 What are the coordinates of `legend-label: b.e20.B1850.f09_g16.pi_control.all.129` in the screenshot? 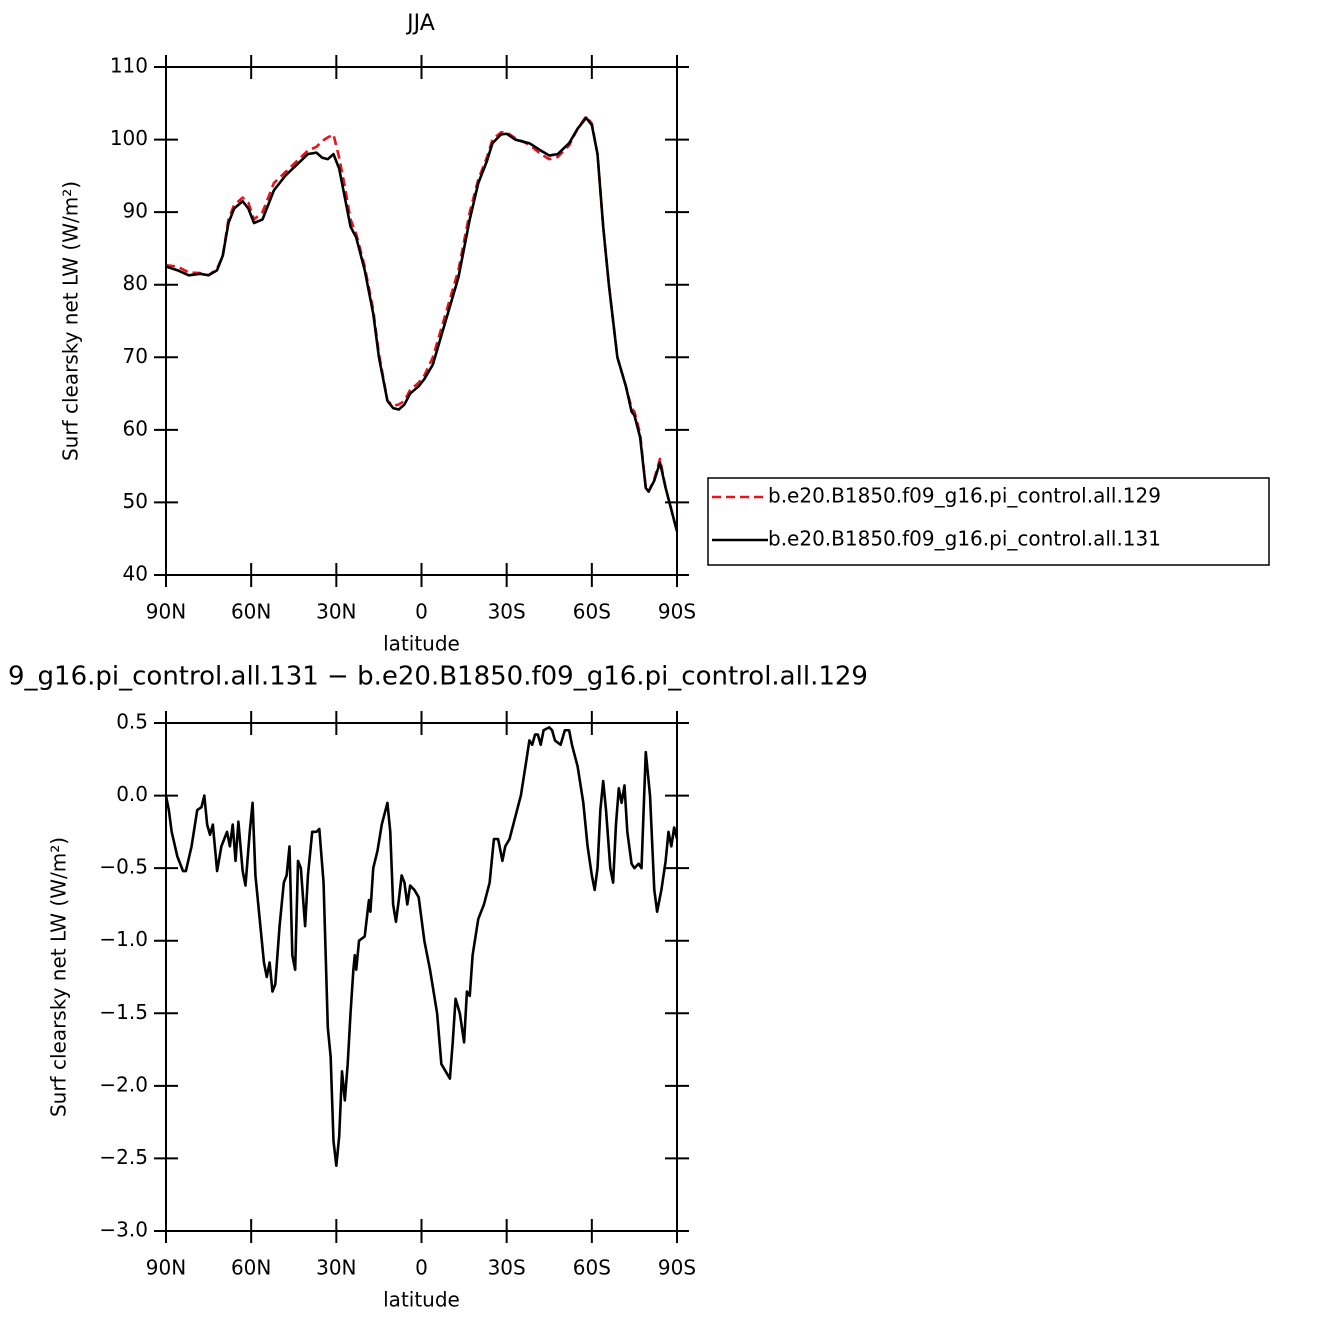 It's located at (964, 496).